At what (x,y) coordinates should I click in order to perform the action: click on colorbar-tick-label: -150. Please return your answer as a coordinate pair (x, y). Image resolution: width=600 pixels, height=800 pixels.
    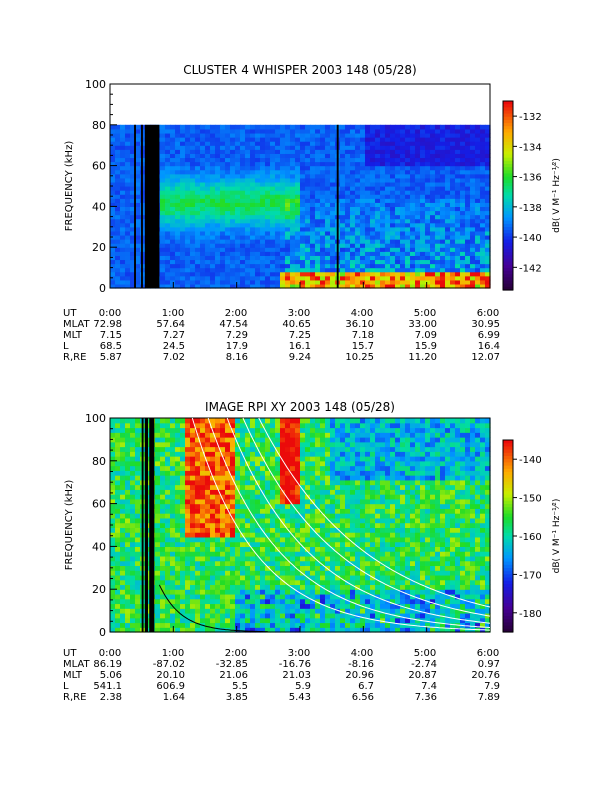
    Looking at the image, I should click on (530, 499).